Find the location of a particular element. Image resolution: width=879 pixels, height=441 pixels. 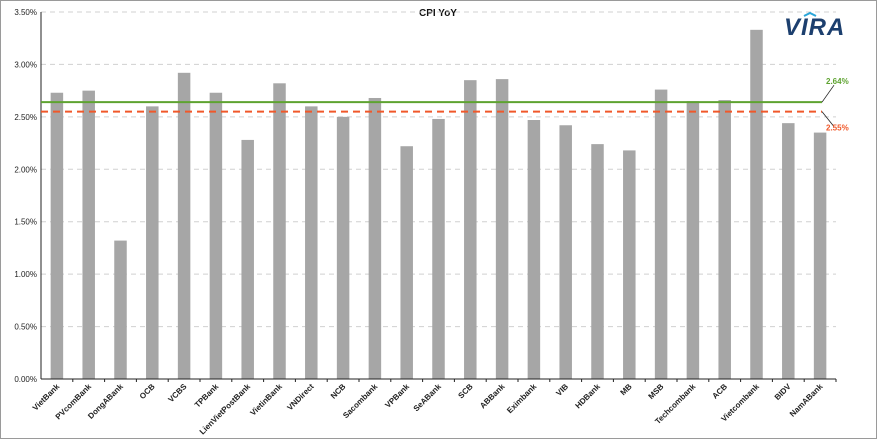

bar-pvcombank is located at coordinates (88, 235).